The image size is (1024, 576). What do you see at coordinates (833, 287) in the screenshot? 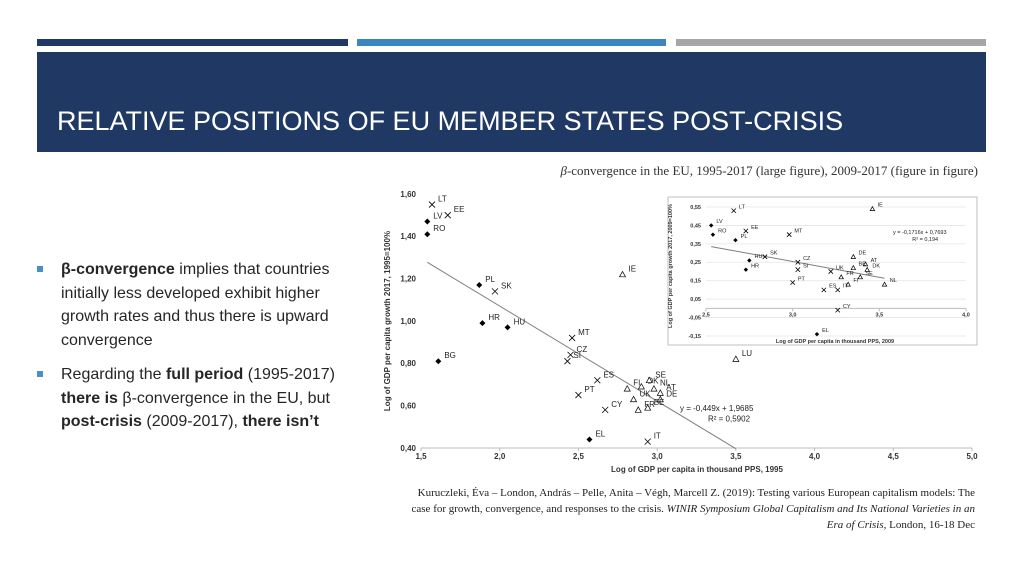
I see `point-label: ES` at bounding box center [833, 287].